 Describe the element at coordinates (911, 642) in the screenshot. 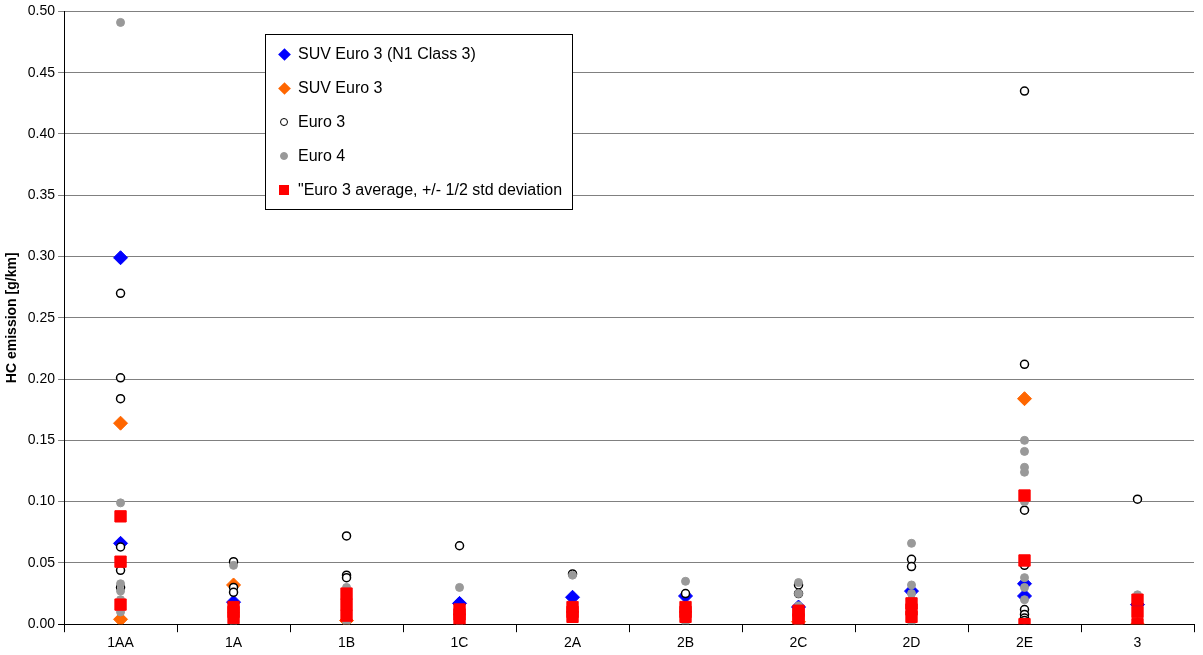

I see `x-tick-label: 2D` at that location.